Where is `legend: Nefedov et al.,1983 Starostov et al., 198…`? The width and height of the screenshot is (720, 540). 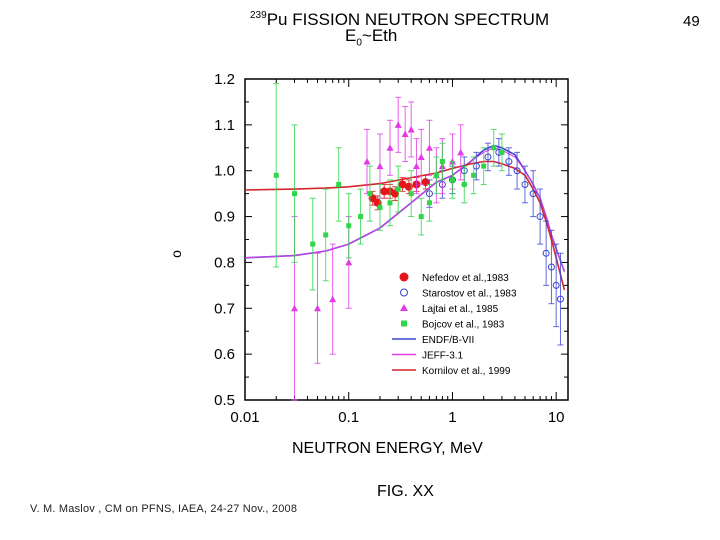
legend: Nefedov et al.,1983 Starostov et al., 198… is located at coordinates (454, 324).